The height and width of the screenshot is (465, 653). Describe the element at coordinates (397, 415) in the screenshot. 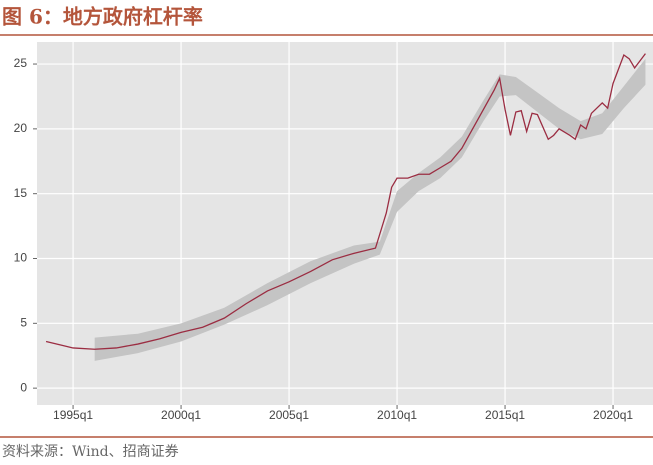

I see `x-tick-label: 2010q1` at that location.